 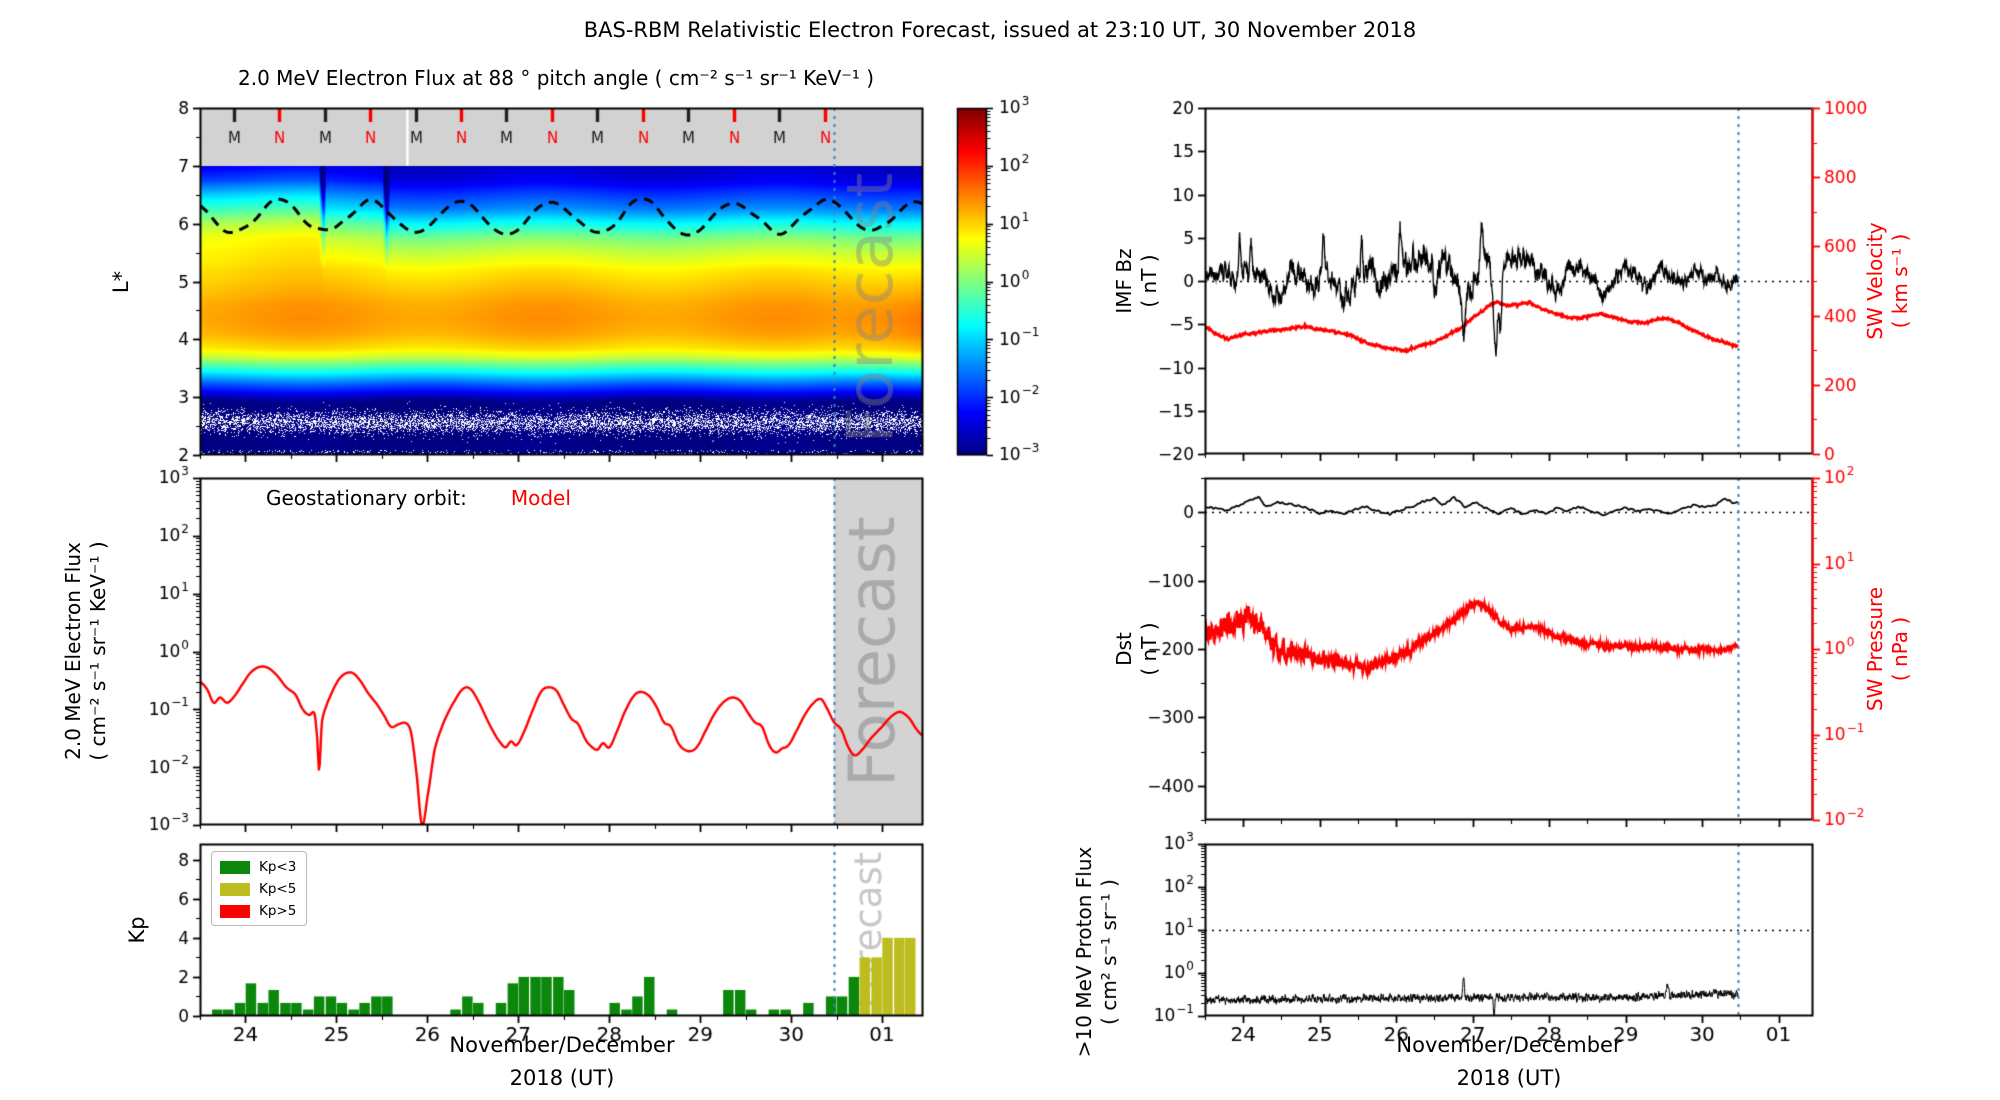 I want to click on proton-flux-ylabel-line2: ( cm² s⁻¹ sr⁻¹ ), so click(x=1109, y=952).